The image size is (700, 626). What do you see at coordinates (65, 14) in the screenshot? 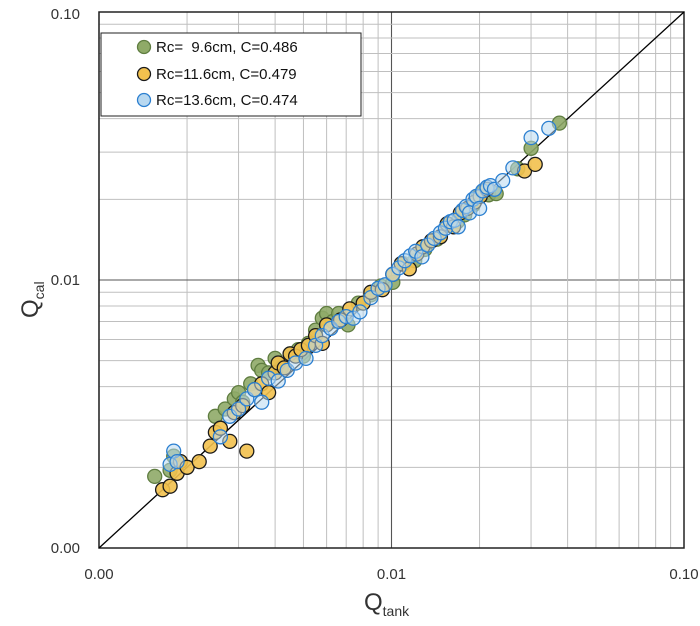
I see `y-tick-label-2: 0.10` at bounding box center [65, 14].